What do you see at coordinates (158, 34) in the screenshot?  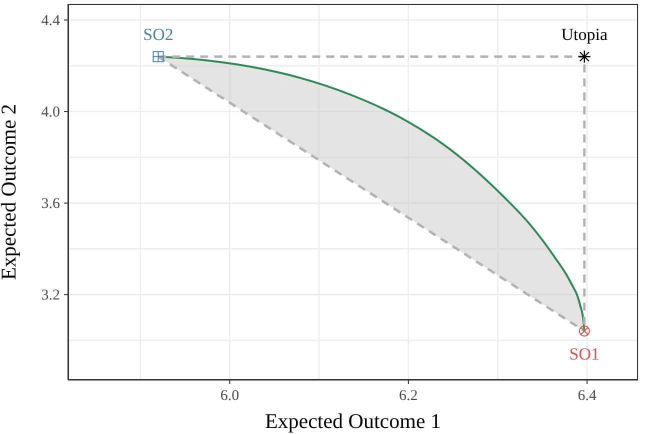 I see `series-label: SO2` at bounding box center [158, 34].